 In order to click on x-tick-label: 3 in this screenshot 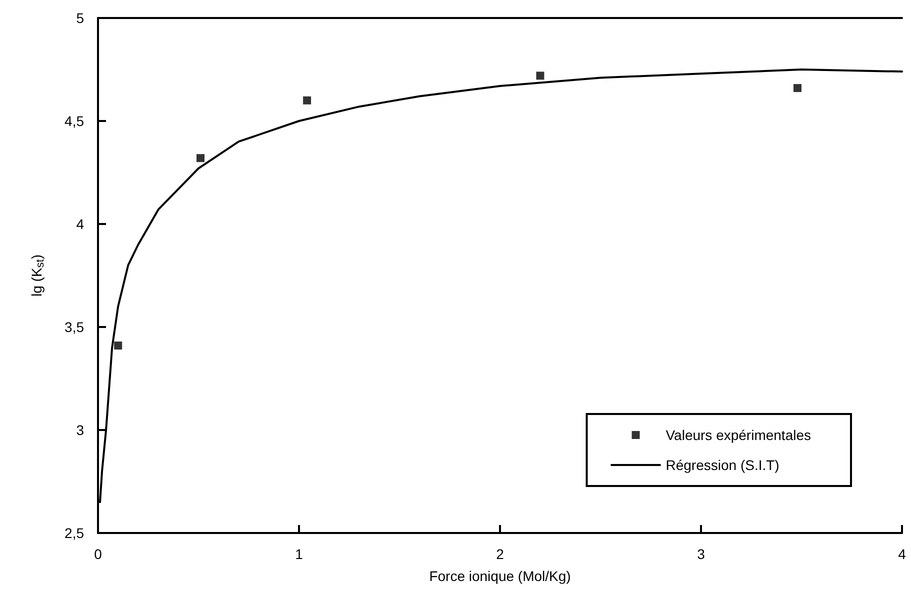, I will do `click(701, 554)`.